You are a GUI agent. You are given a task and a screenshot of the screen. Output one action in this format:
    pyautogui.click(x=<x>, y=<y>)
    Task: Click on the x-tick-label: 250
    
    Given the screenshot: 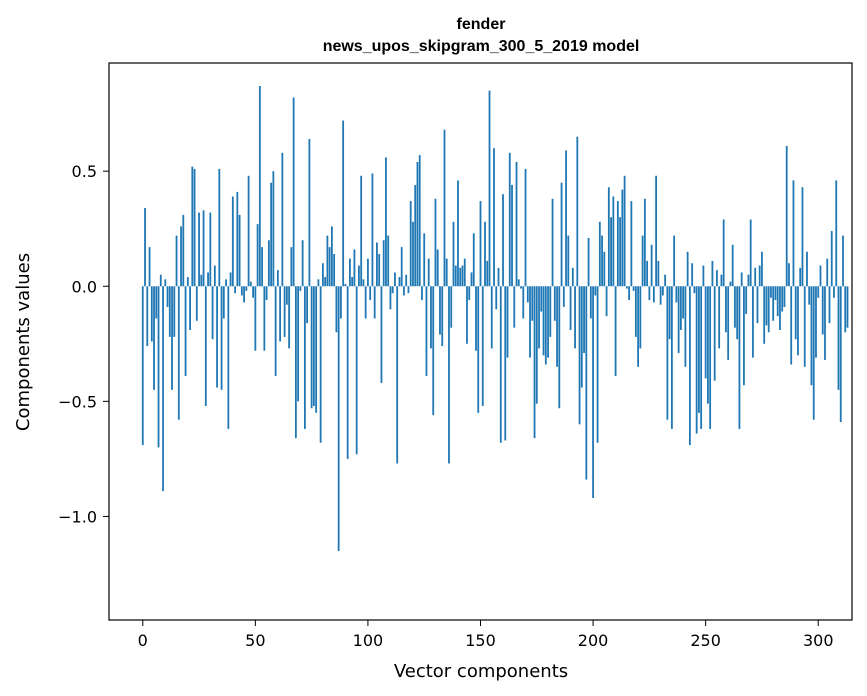 What is the action you would take?
    pyautogui.click(x=705, y=640)
    